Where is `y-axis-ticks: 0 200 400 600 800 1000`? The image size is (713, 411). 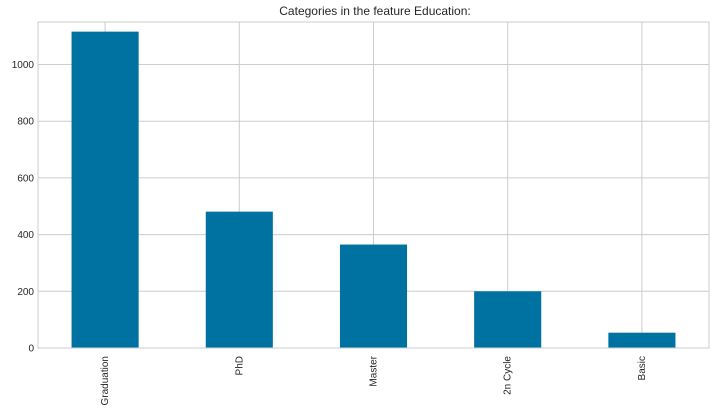 y-axis-ticks: 0 200 400 600 800 1000 is located at coordinates (23, 207).